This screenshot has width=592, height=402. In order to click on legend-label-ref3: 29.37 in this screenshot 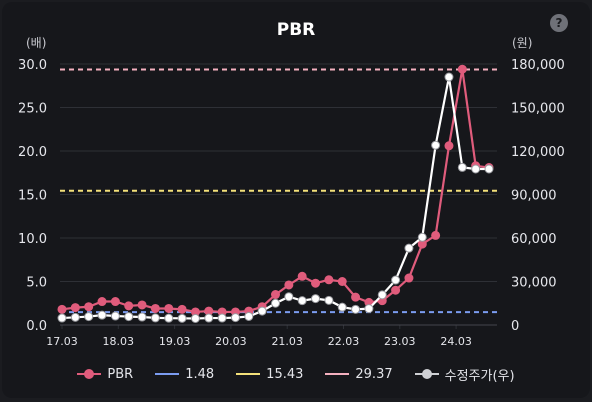, I will do `click(374, 374)`.